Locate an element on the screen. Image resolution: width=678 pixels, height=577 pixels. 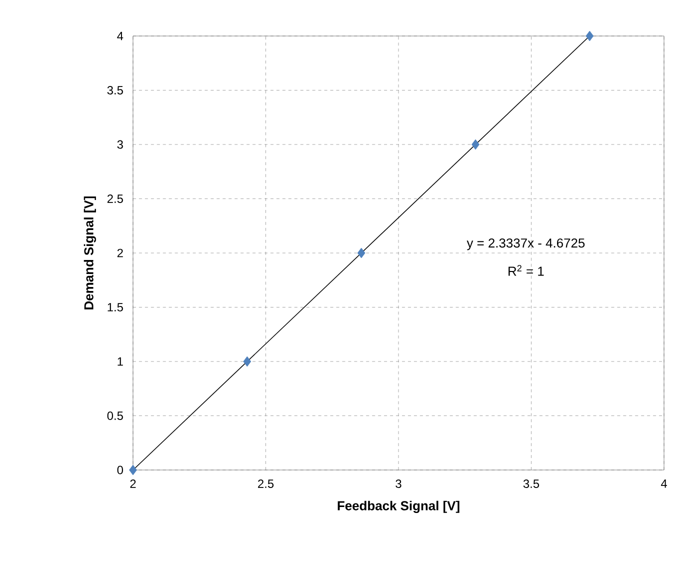
y-tick-label: 2.5 is located at coordinates (115, 198).